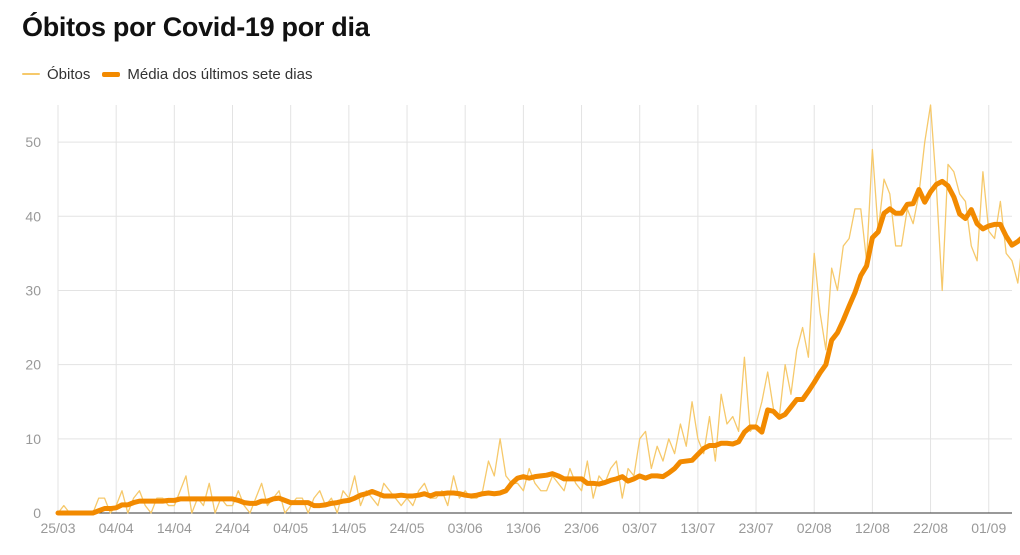 This screenshot has width=1020, height=555. I want to click on x-tick-label: 23/06, so click(581, 528).